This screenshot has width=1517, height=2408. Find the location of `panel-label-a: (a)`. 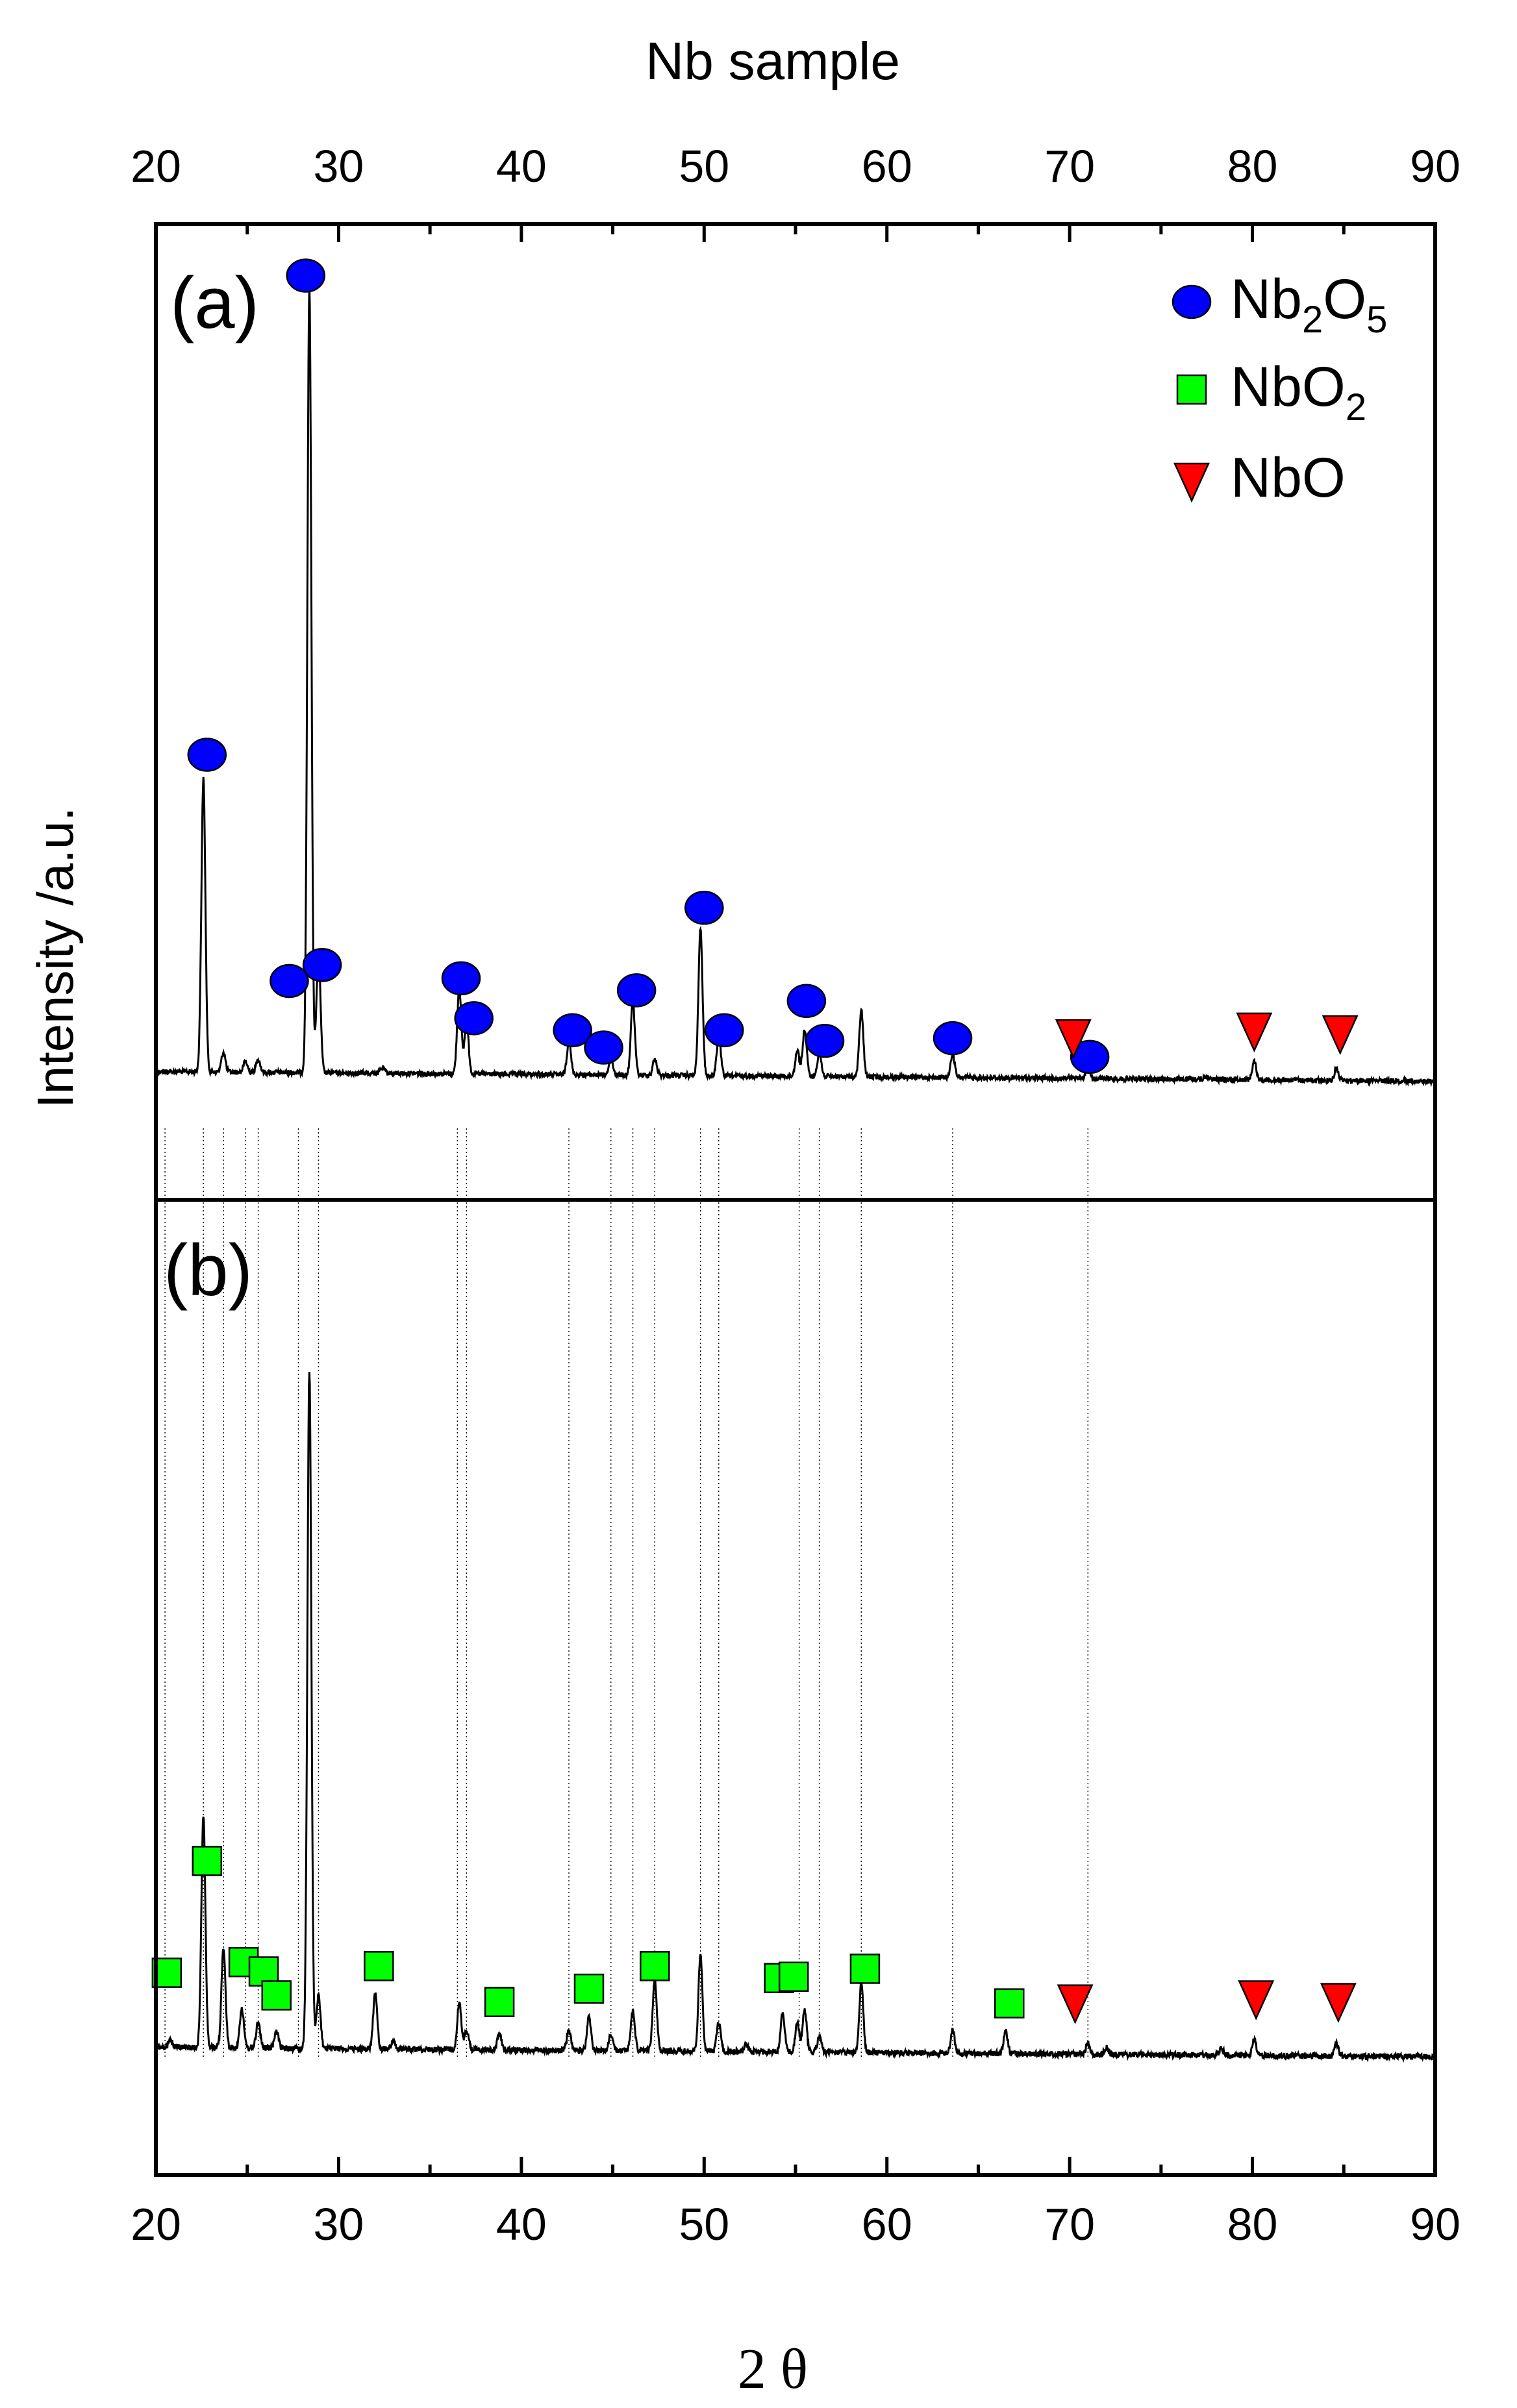

panel-label-a: (a) is located at coordinates (214, 302).